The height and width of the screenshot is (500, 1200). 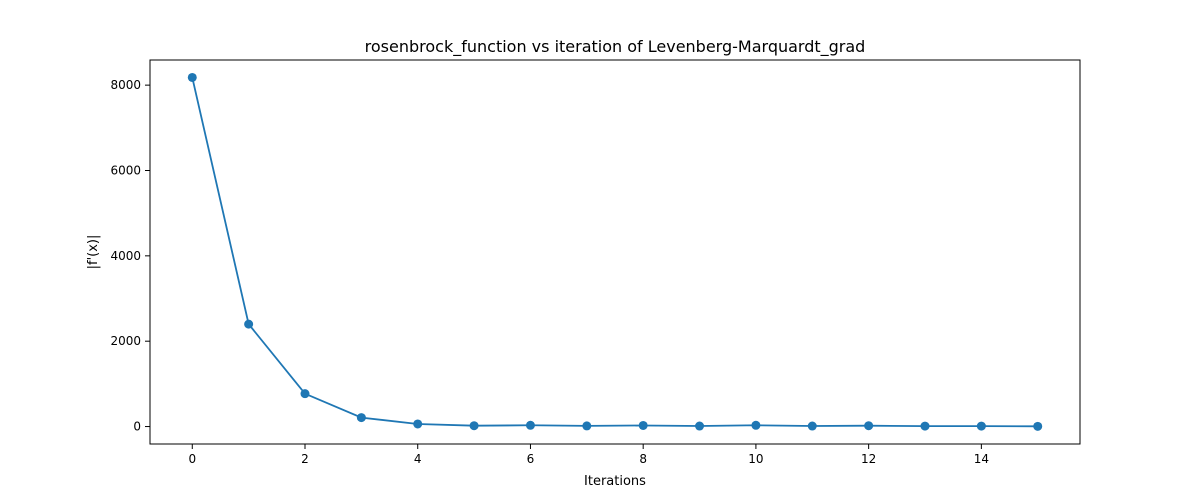 What do you see at coordinates (755, 459) in the screenshot?
I see `x-tick-label: 10` at bounding box center [755, 459].